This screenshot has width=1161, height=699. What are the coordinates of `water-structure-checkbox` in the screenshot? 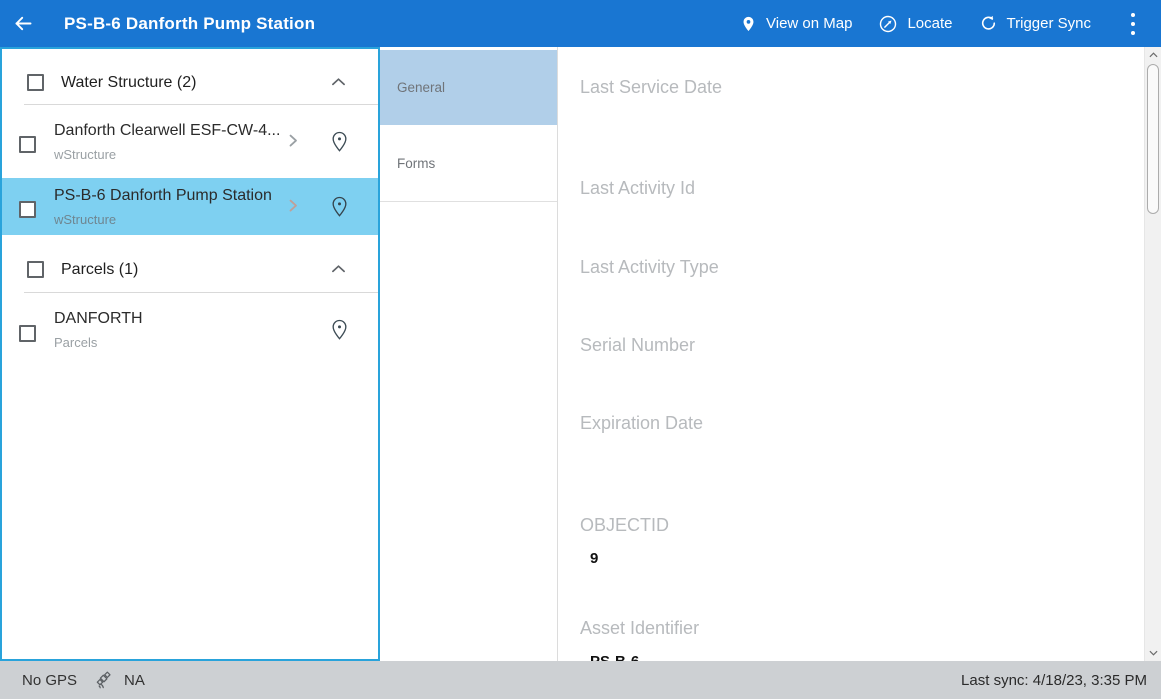 It's located at (35, 82).